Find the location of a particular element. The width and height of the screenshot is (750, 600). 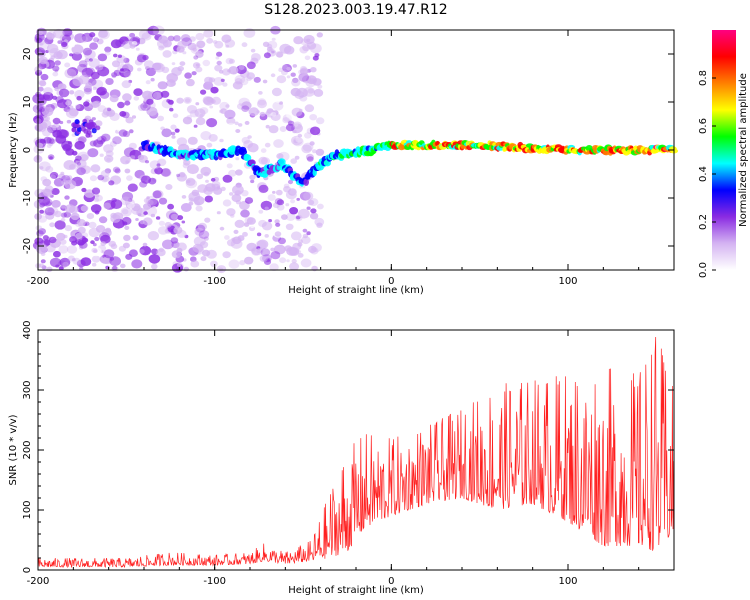

x-tick-label: 0 is located at coordinates (391, 281).